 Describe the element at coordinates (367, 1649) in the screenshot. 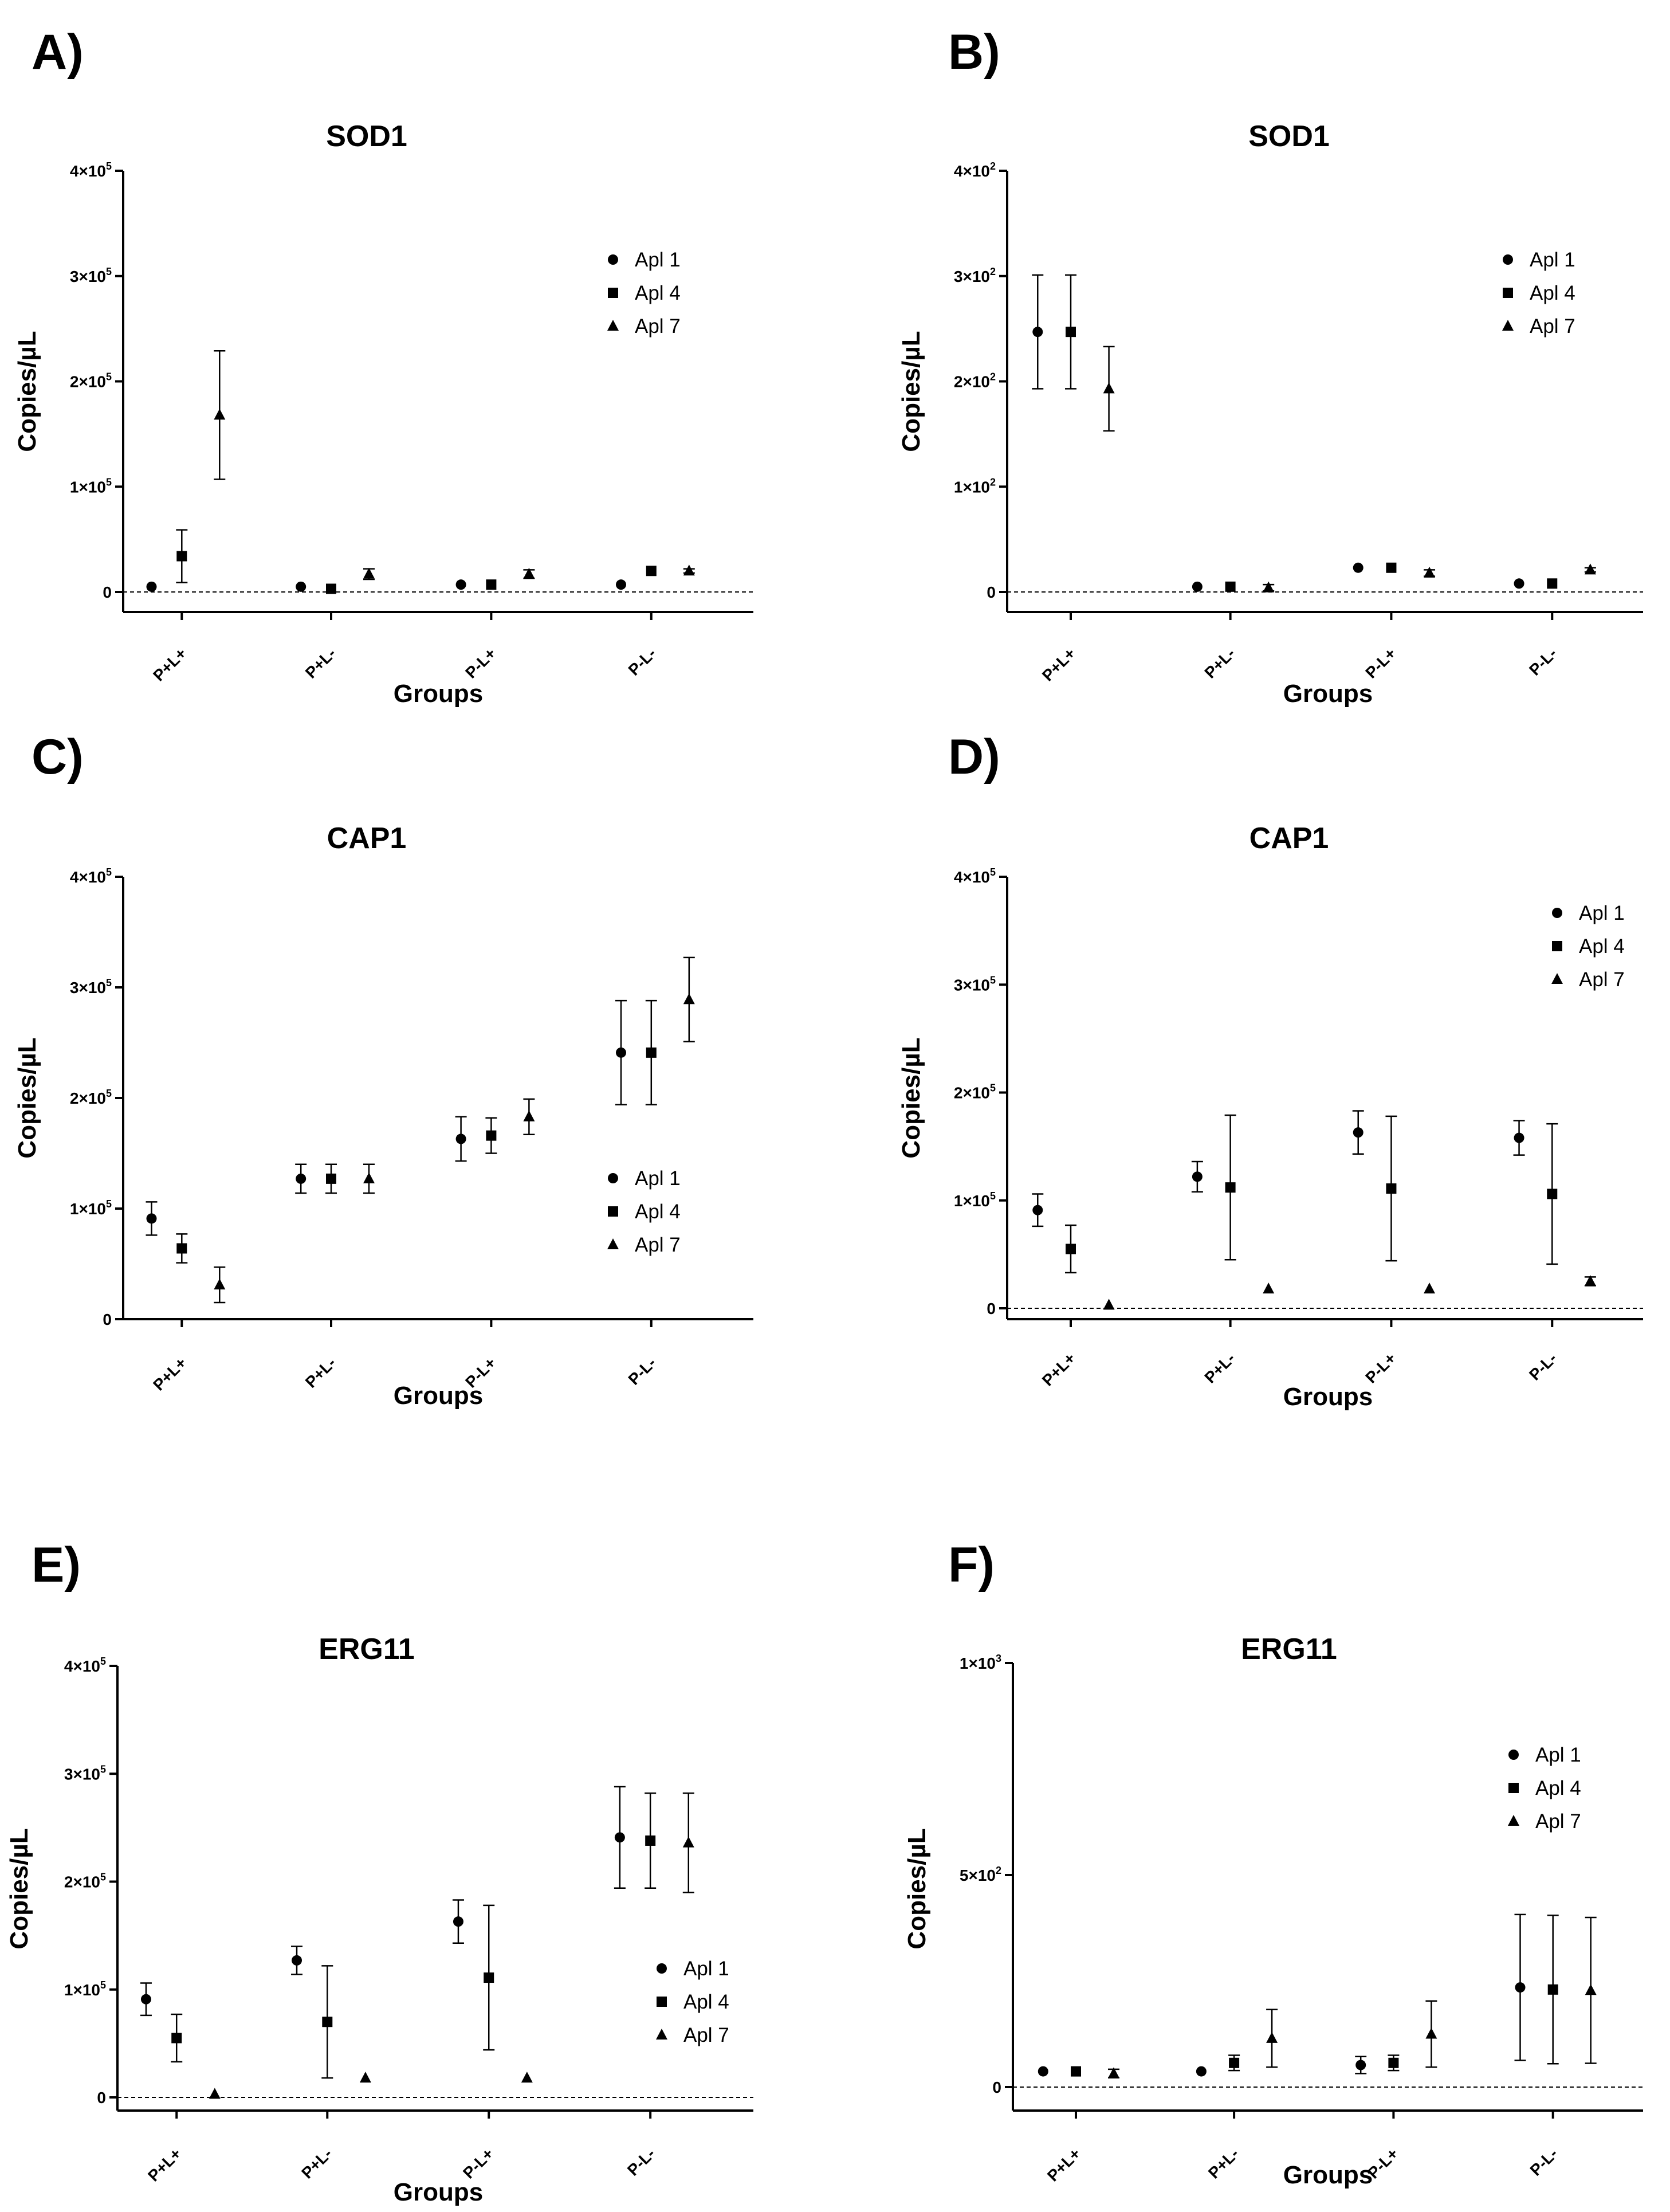

I see `chart-title: ERG11` at that location.